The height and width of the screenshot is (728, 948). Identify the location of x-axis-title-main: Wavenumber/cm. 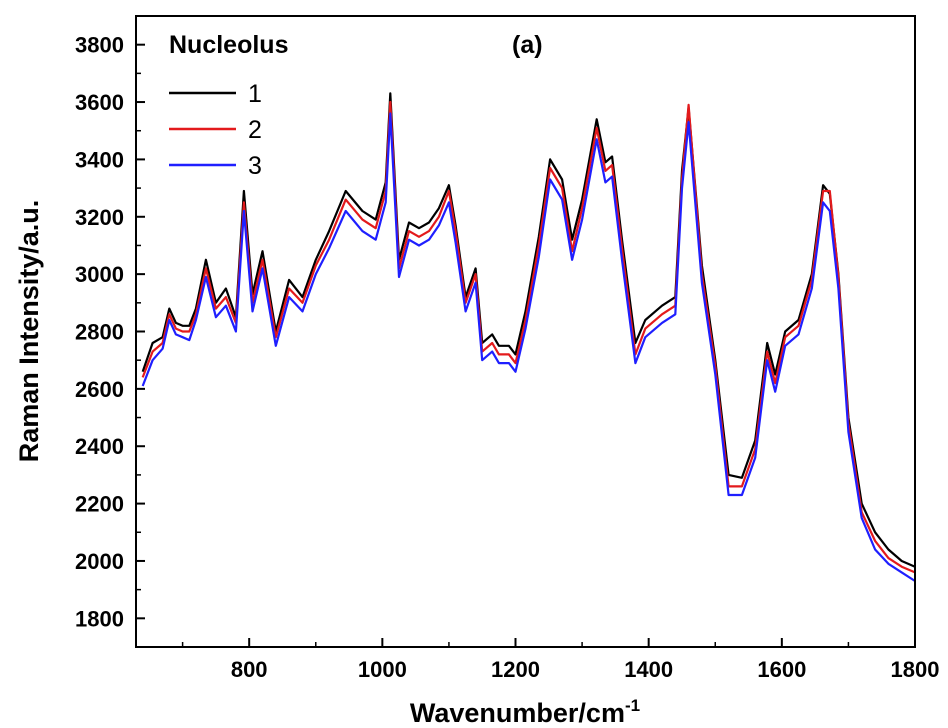
(517, 713).